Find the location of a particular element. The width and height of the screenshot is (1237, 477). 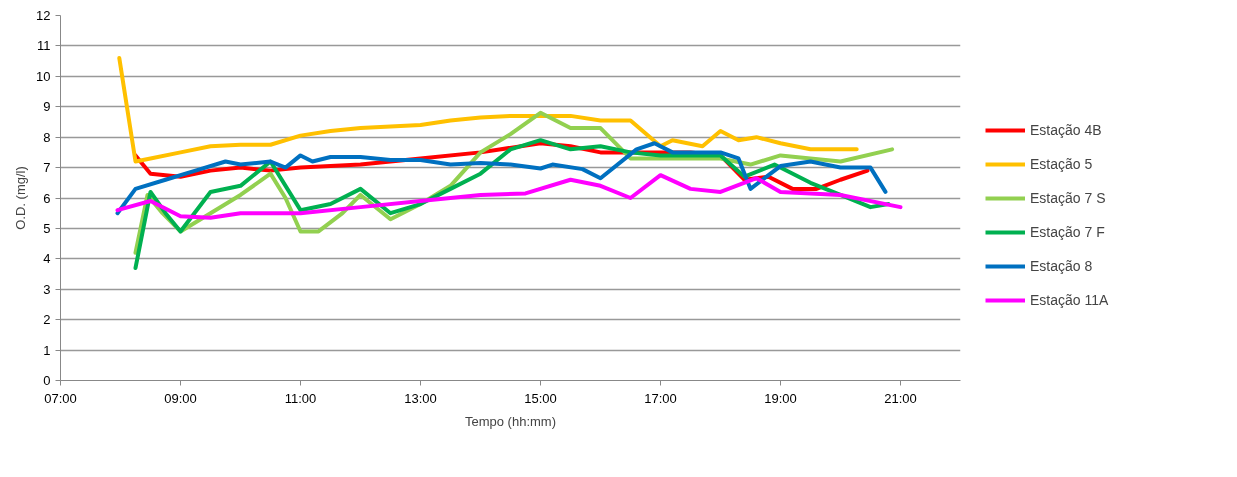

y-tick-label: 6 is located at coordinates (47, 198).